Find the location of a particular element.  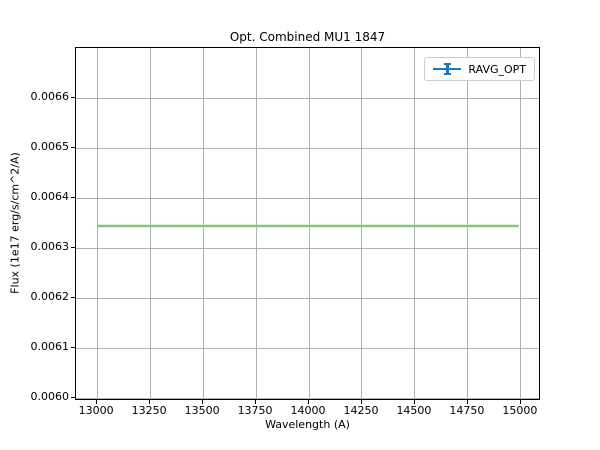

y-axis-label: Flux (1e17 erg/s/cm^2/A) is located at coordinates (15, 223).